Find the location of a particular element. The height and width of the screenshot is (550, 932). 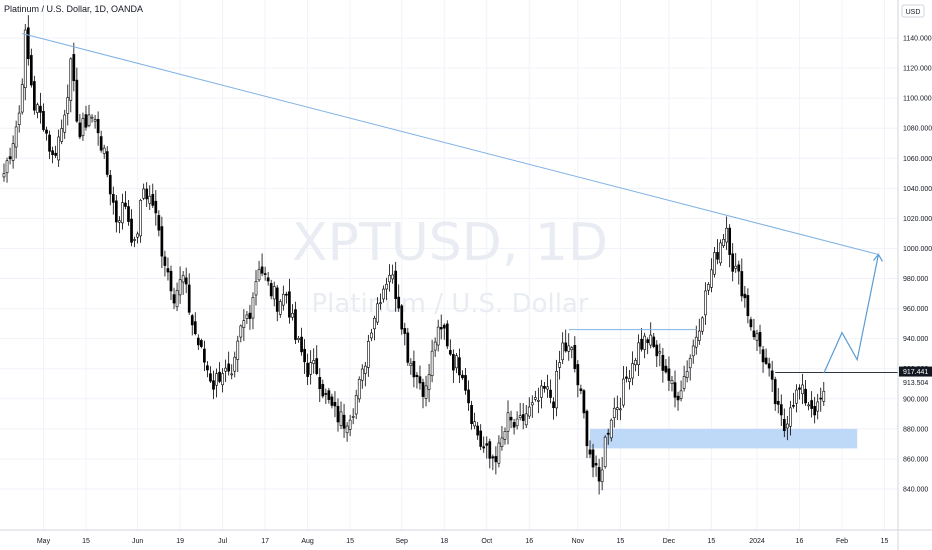

x-tick-label: 19 is located at coordinates (180, 541).